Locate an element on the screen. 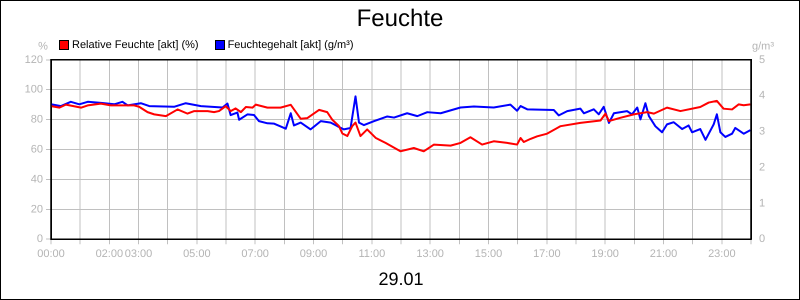 The width and height of the screenshot is (800, 300). chart-title: Feuchte is located at coordinates (400, 18).